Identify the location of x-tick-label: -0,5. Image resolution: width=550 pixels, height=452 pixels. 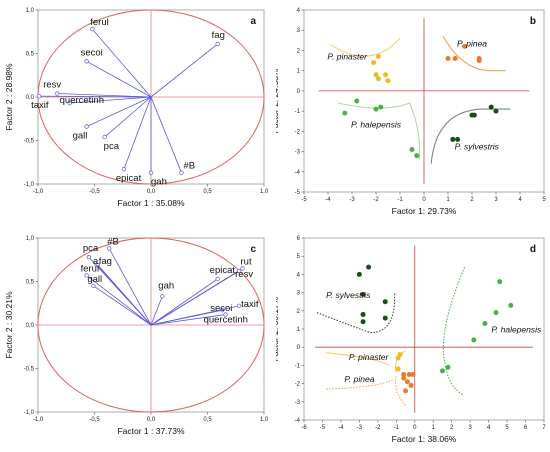
(94, 420).